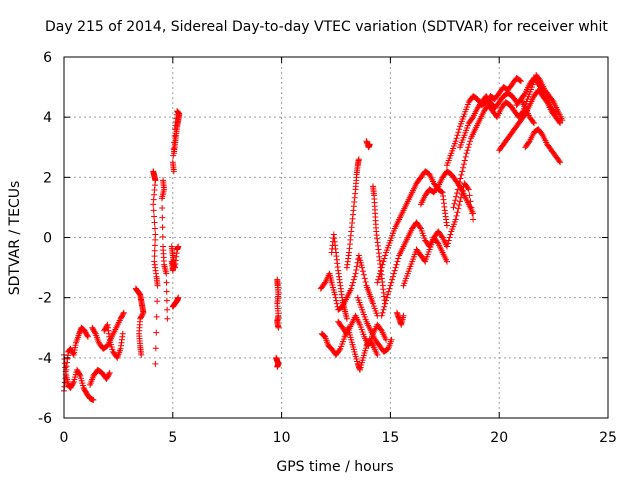  What do you see at coordinates (45, 359) in the screenshot?
I see `y-tick-label: -4` at bounding box center [45, 359].